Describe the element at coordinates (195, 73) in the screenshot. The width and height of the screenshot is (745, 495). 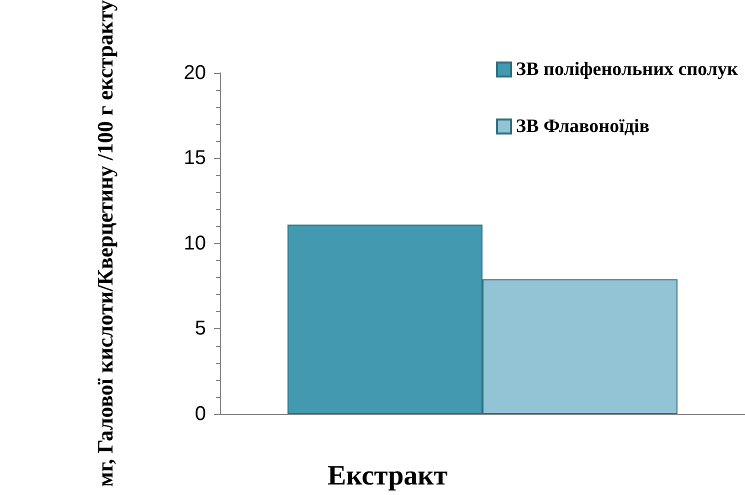
I see `y-tick-label: 20` at that location.